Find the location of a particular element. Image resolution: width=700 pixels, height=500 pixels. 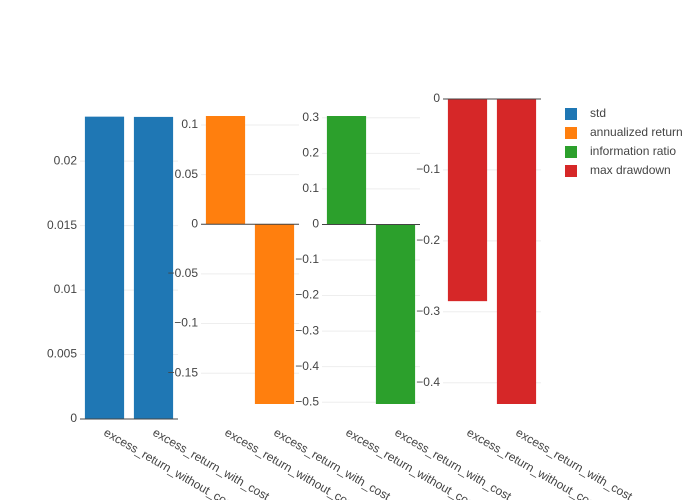

y-tick-label: −0.05 is located at coordinates (183, 273).